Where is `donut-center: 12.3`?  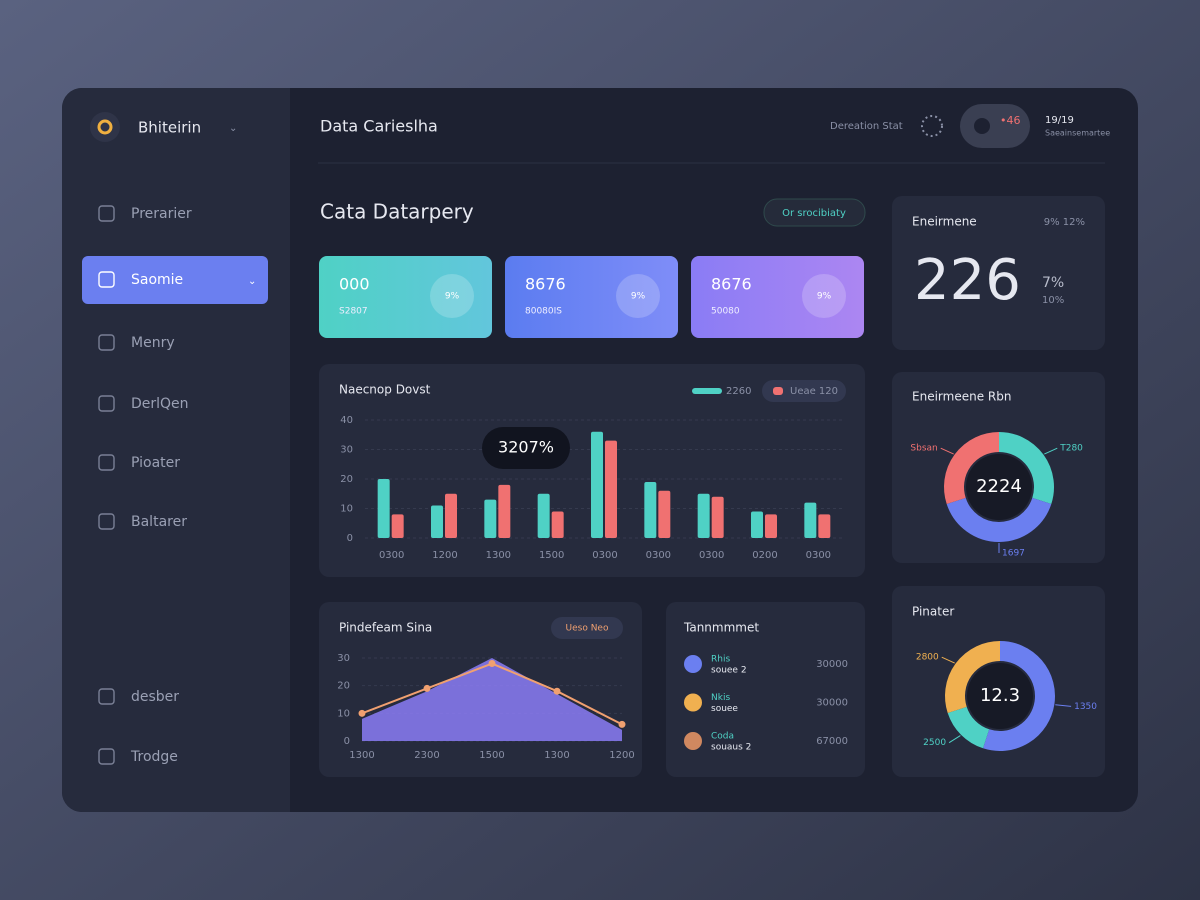
donut-center: 12.3 is located at coordinates (1000, 695).